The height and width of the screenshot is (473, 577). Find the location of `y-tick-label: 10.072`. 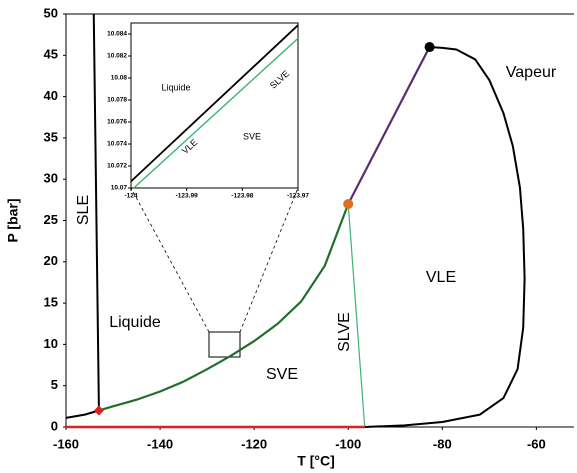

y-tick-label: 10.072 is located at coordinates (117, 166).